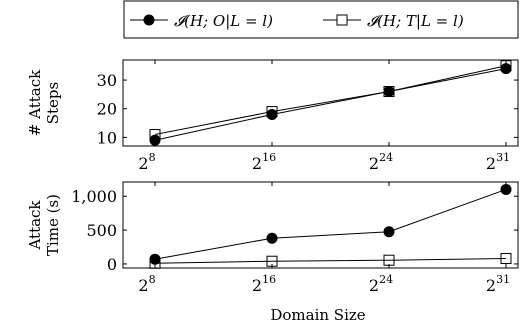  I want to click on x-axis-label: Domain Size, so click(317, 315).